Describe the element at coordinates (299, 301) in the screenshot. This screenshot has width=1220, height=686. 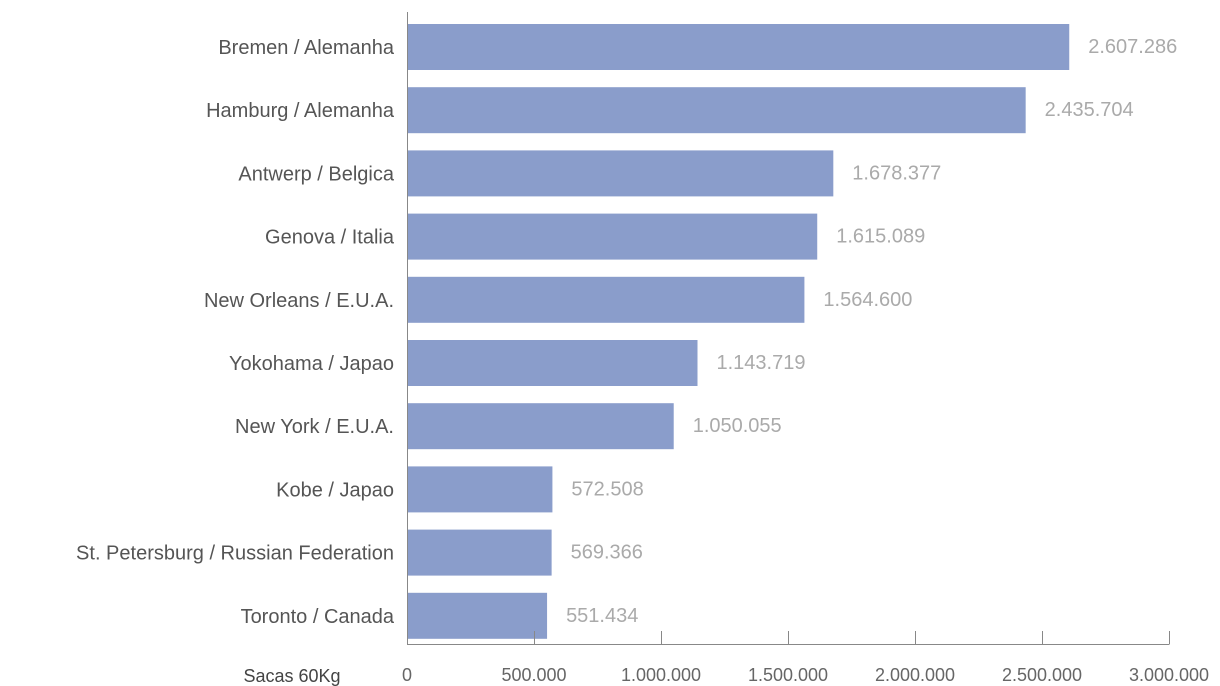
I see `category-label: New Orleans / E.U.A.` at that location.